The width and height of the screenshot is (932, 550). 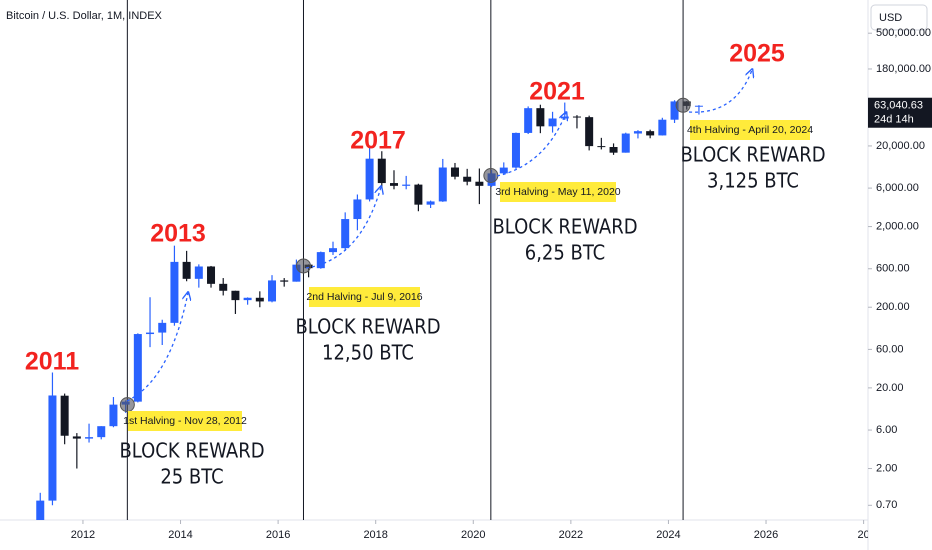 I want to click on halving-tag: 3rd Halving - May 11, 2020, so click(x=557, y=192).